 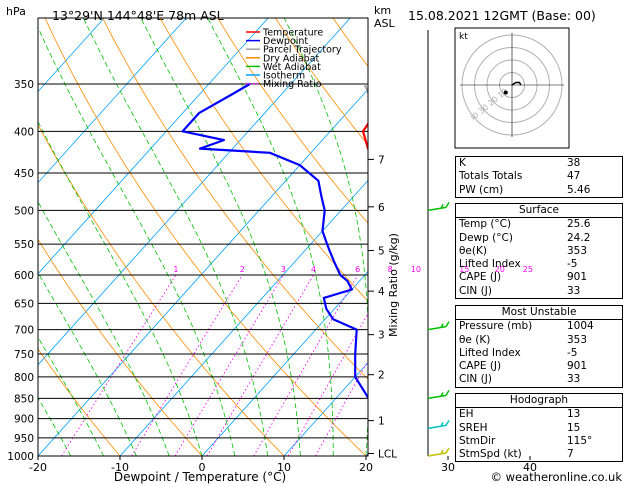 What do you see at coordinates (325, 409) in the screenshot?
I see `isotherm-line` at bounding box center [325, 409].